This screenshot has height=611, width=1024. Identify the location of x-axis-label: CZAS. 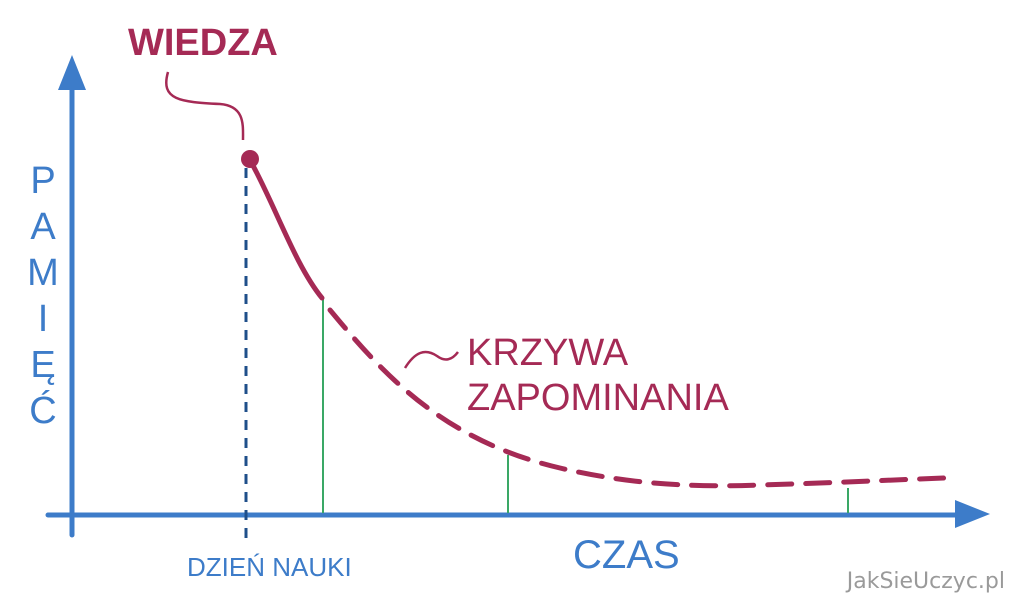
(626, 555).